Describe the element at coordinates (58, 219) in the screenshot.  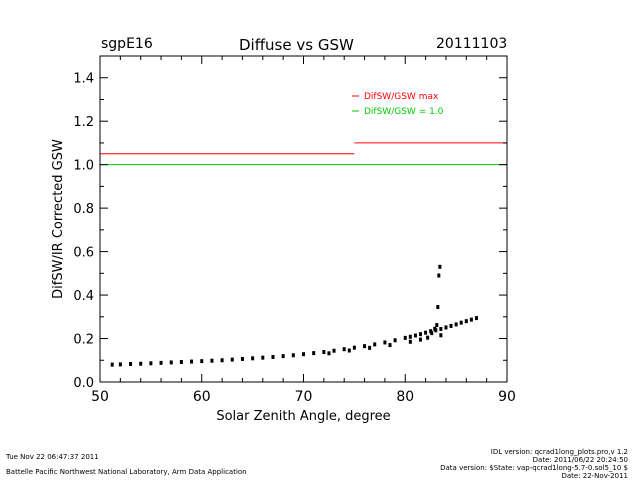
I see `y-axis-label: DifSW/IR Corrected GSW` at that location.